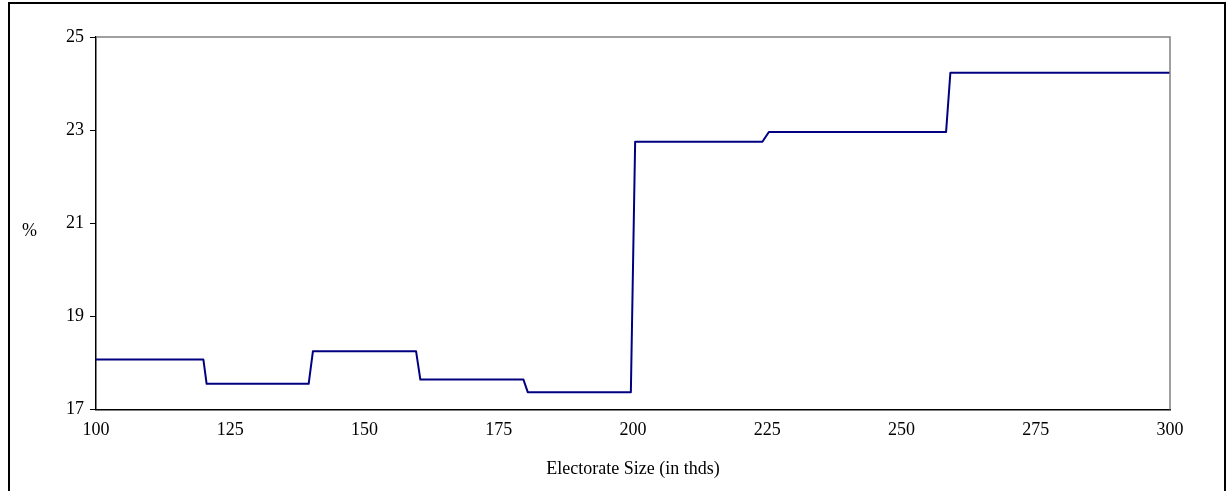  Describe the element at coordinates (1170, 428) in the screenshot. I see `x-tick-label: 300` at that location.